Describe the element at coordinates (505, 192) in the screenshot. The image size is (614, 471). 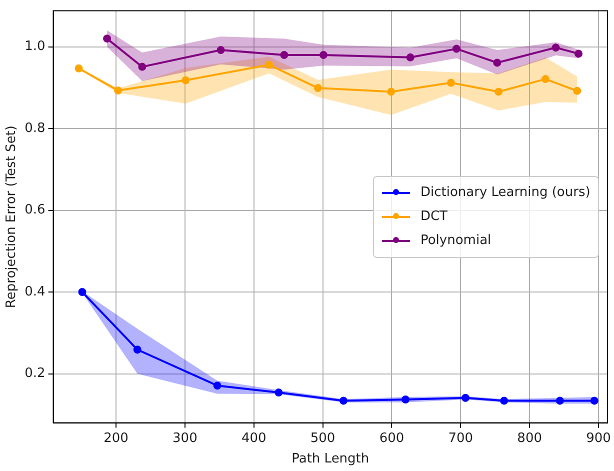
I see `legend-label: Dictionary Learning (ours)` at that location.